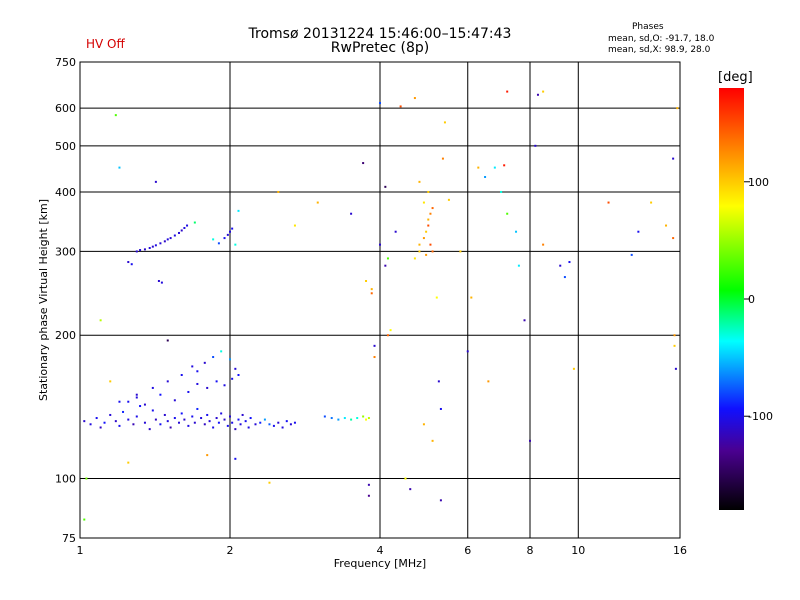 This screenshot has height=600, width=800. What do you see at coordinates (380, 34) in the screenshot?
I see `chart-title: Tromsø 20131224 15:46:00–15:47:43` at bounding box center [380, 34].